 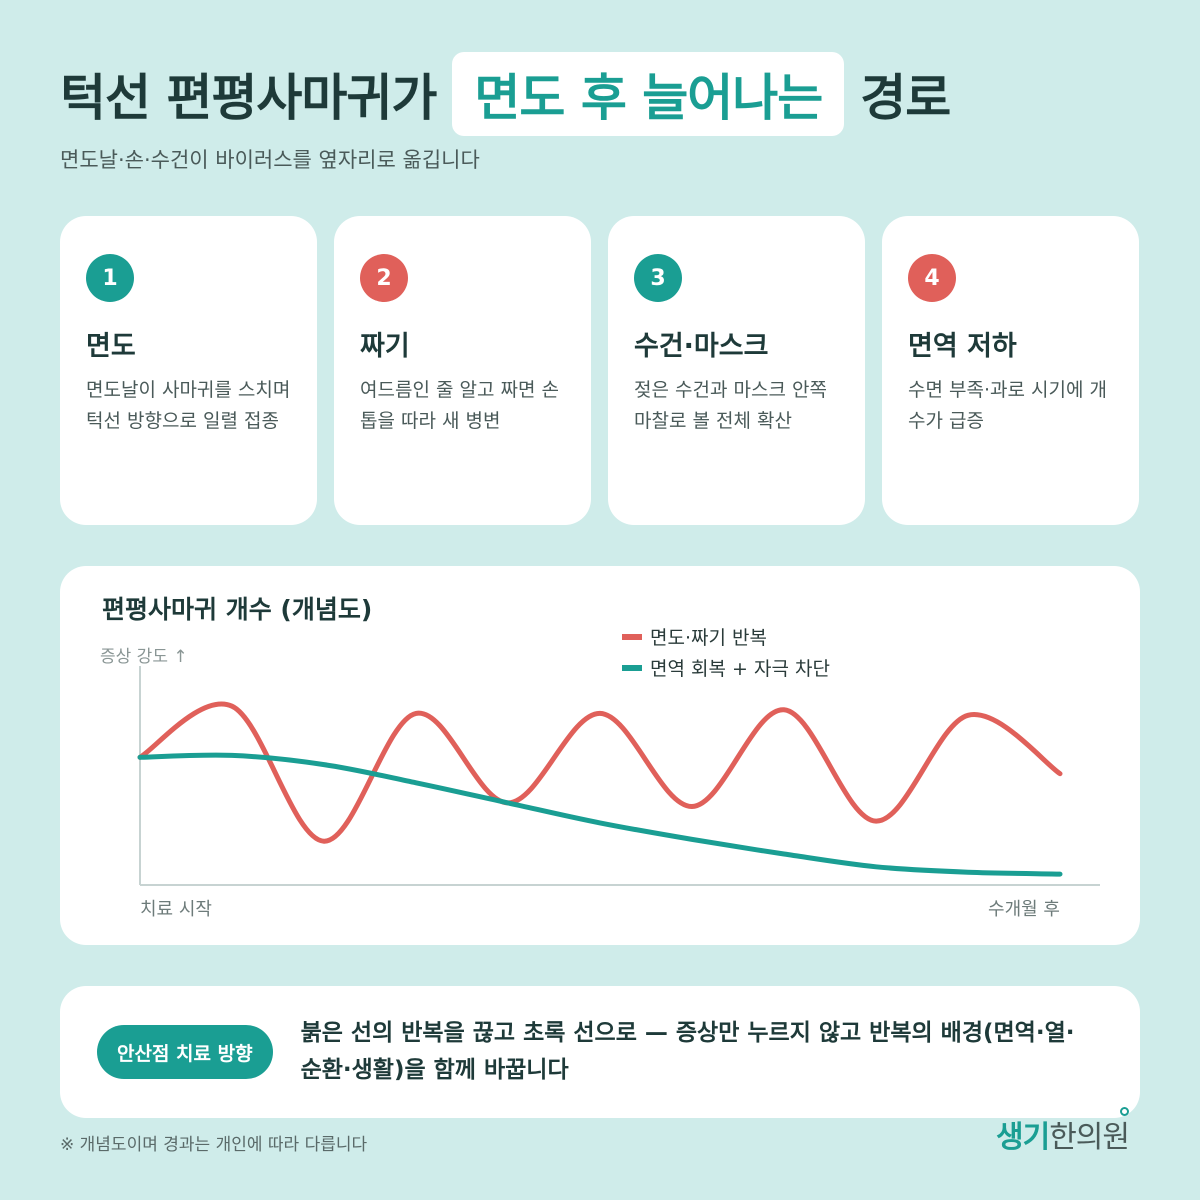 What do you see at coordinates (1023, 1137) in the screenshot?
I see `logo-text-accent: 생기` at bounding box center [1023, 1137].